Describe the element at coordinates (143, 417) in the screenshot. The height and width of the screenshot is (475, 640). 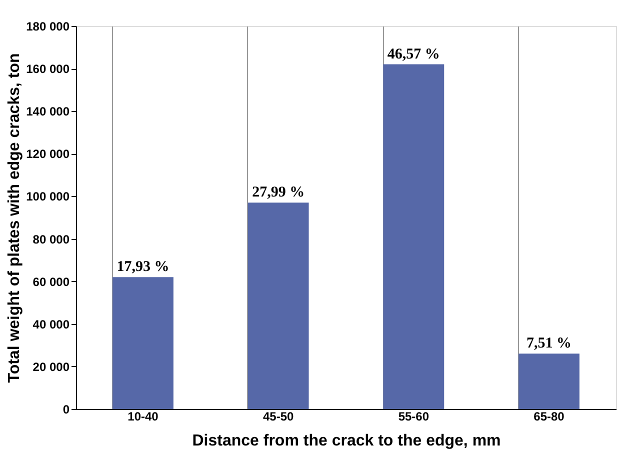
I see `x-tick-label: 10-40` at that location.